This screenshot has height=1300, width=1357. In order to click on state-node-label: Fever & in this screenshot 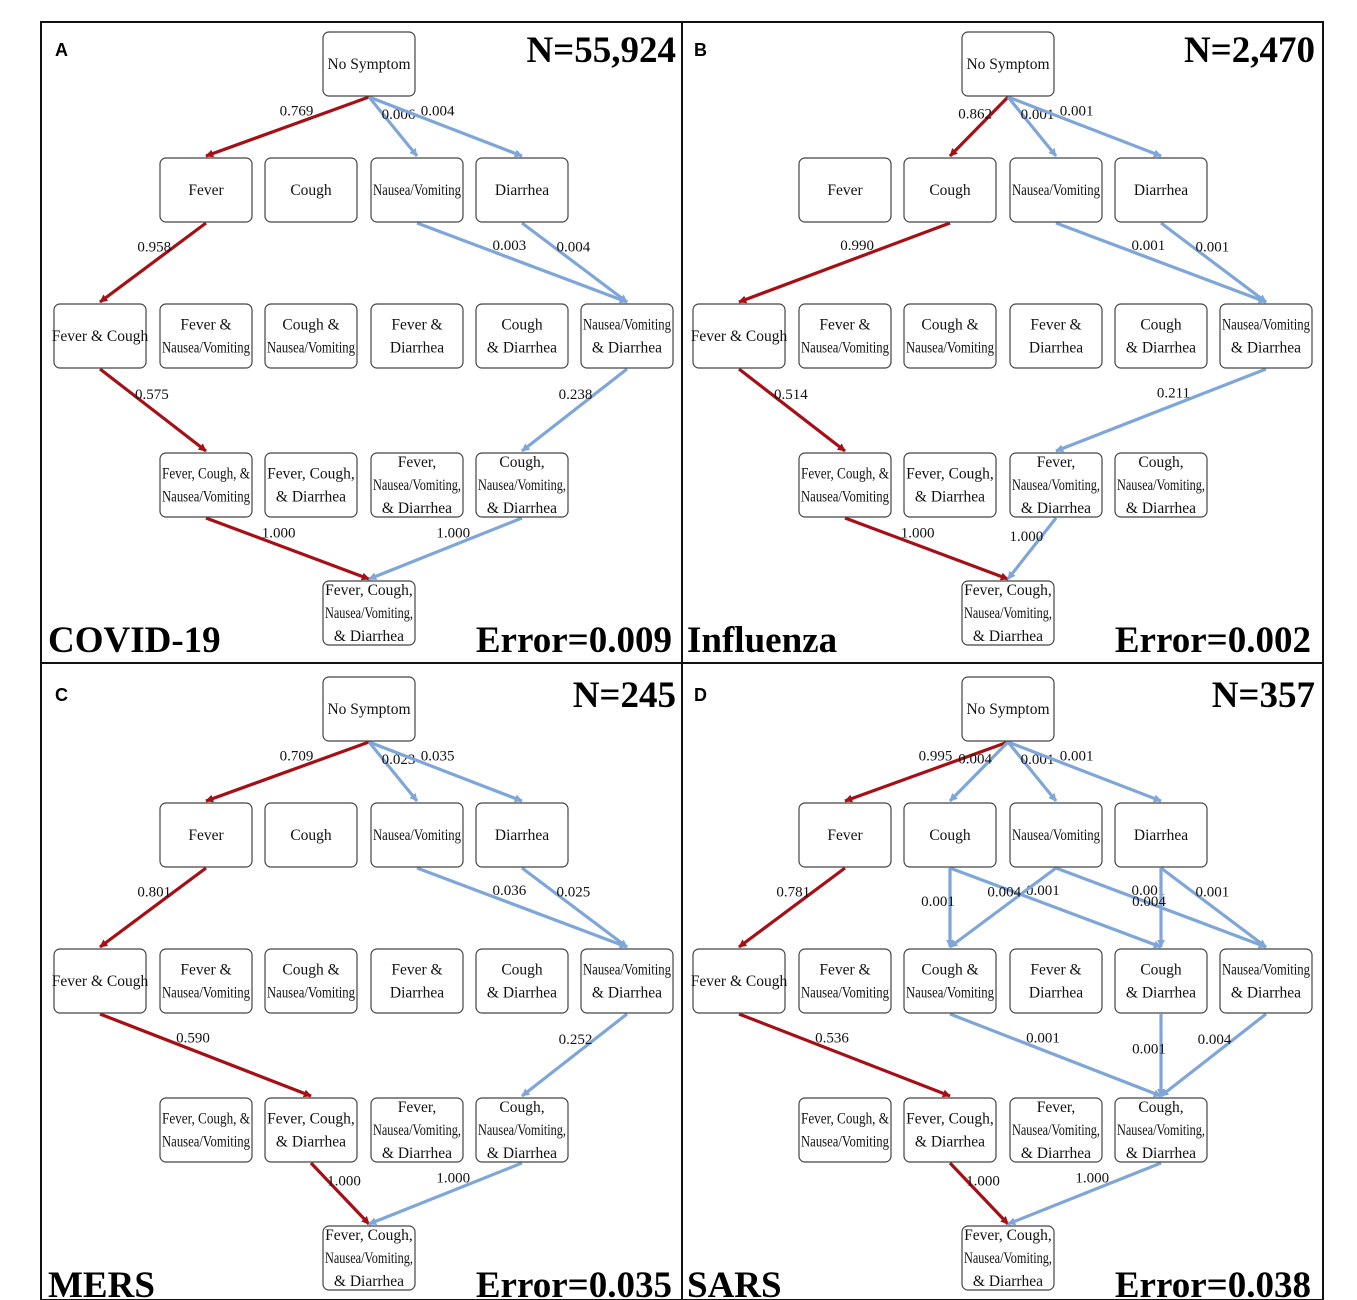, I will do `click(1055, 325)`.